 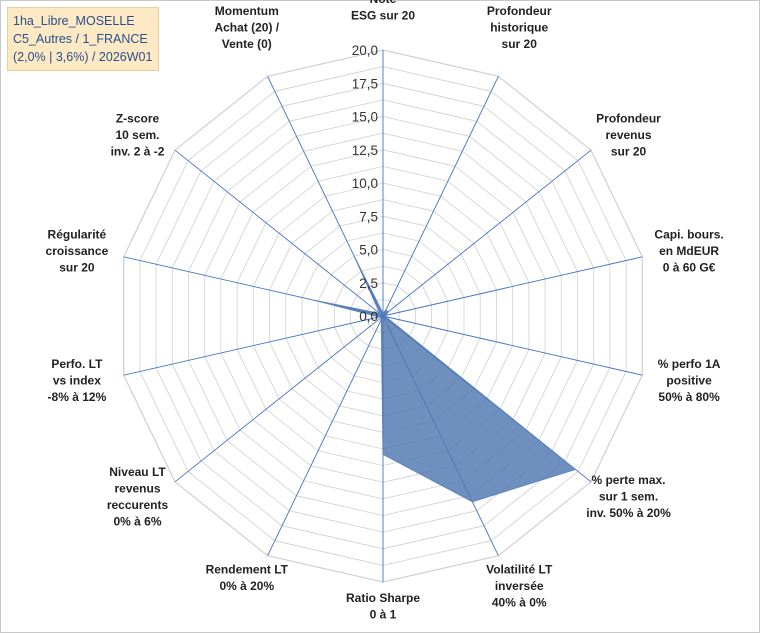 I want to click on axis-label: Niveau LT revenus reccurents 0% à 6%, so click(x=138, y=497).